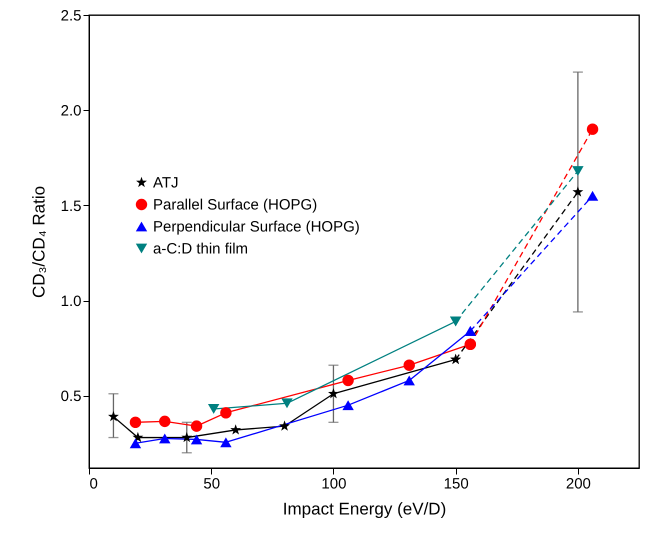 This screenshot has width=656, height=539. Describe the element at coordinates (364, 509) in the screenshot. I see `x-axis-title: Impact Energy (eV/D)` at that location.